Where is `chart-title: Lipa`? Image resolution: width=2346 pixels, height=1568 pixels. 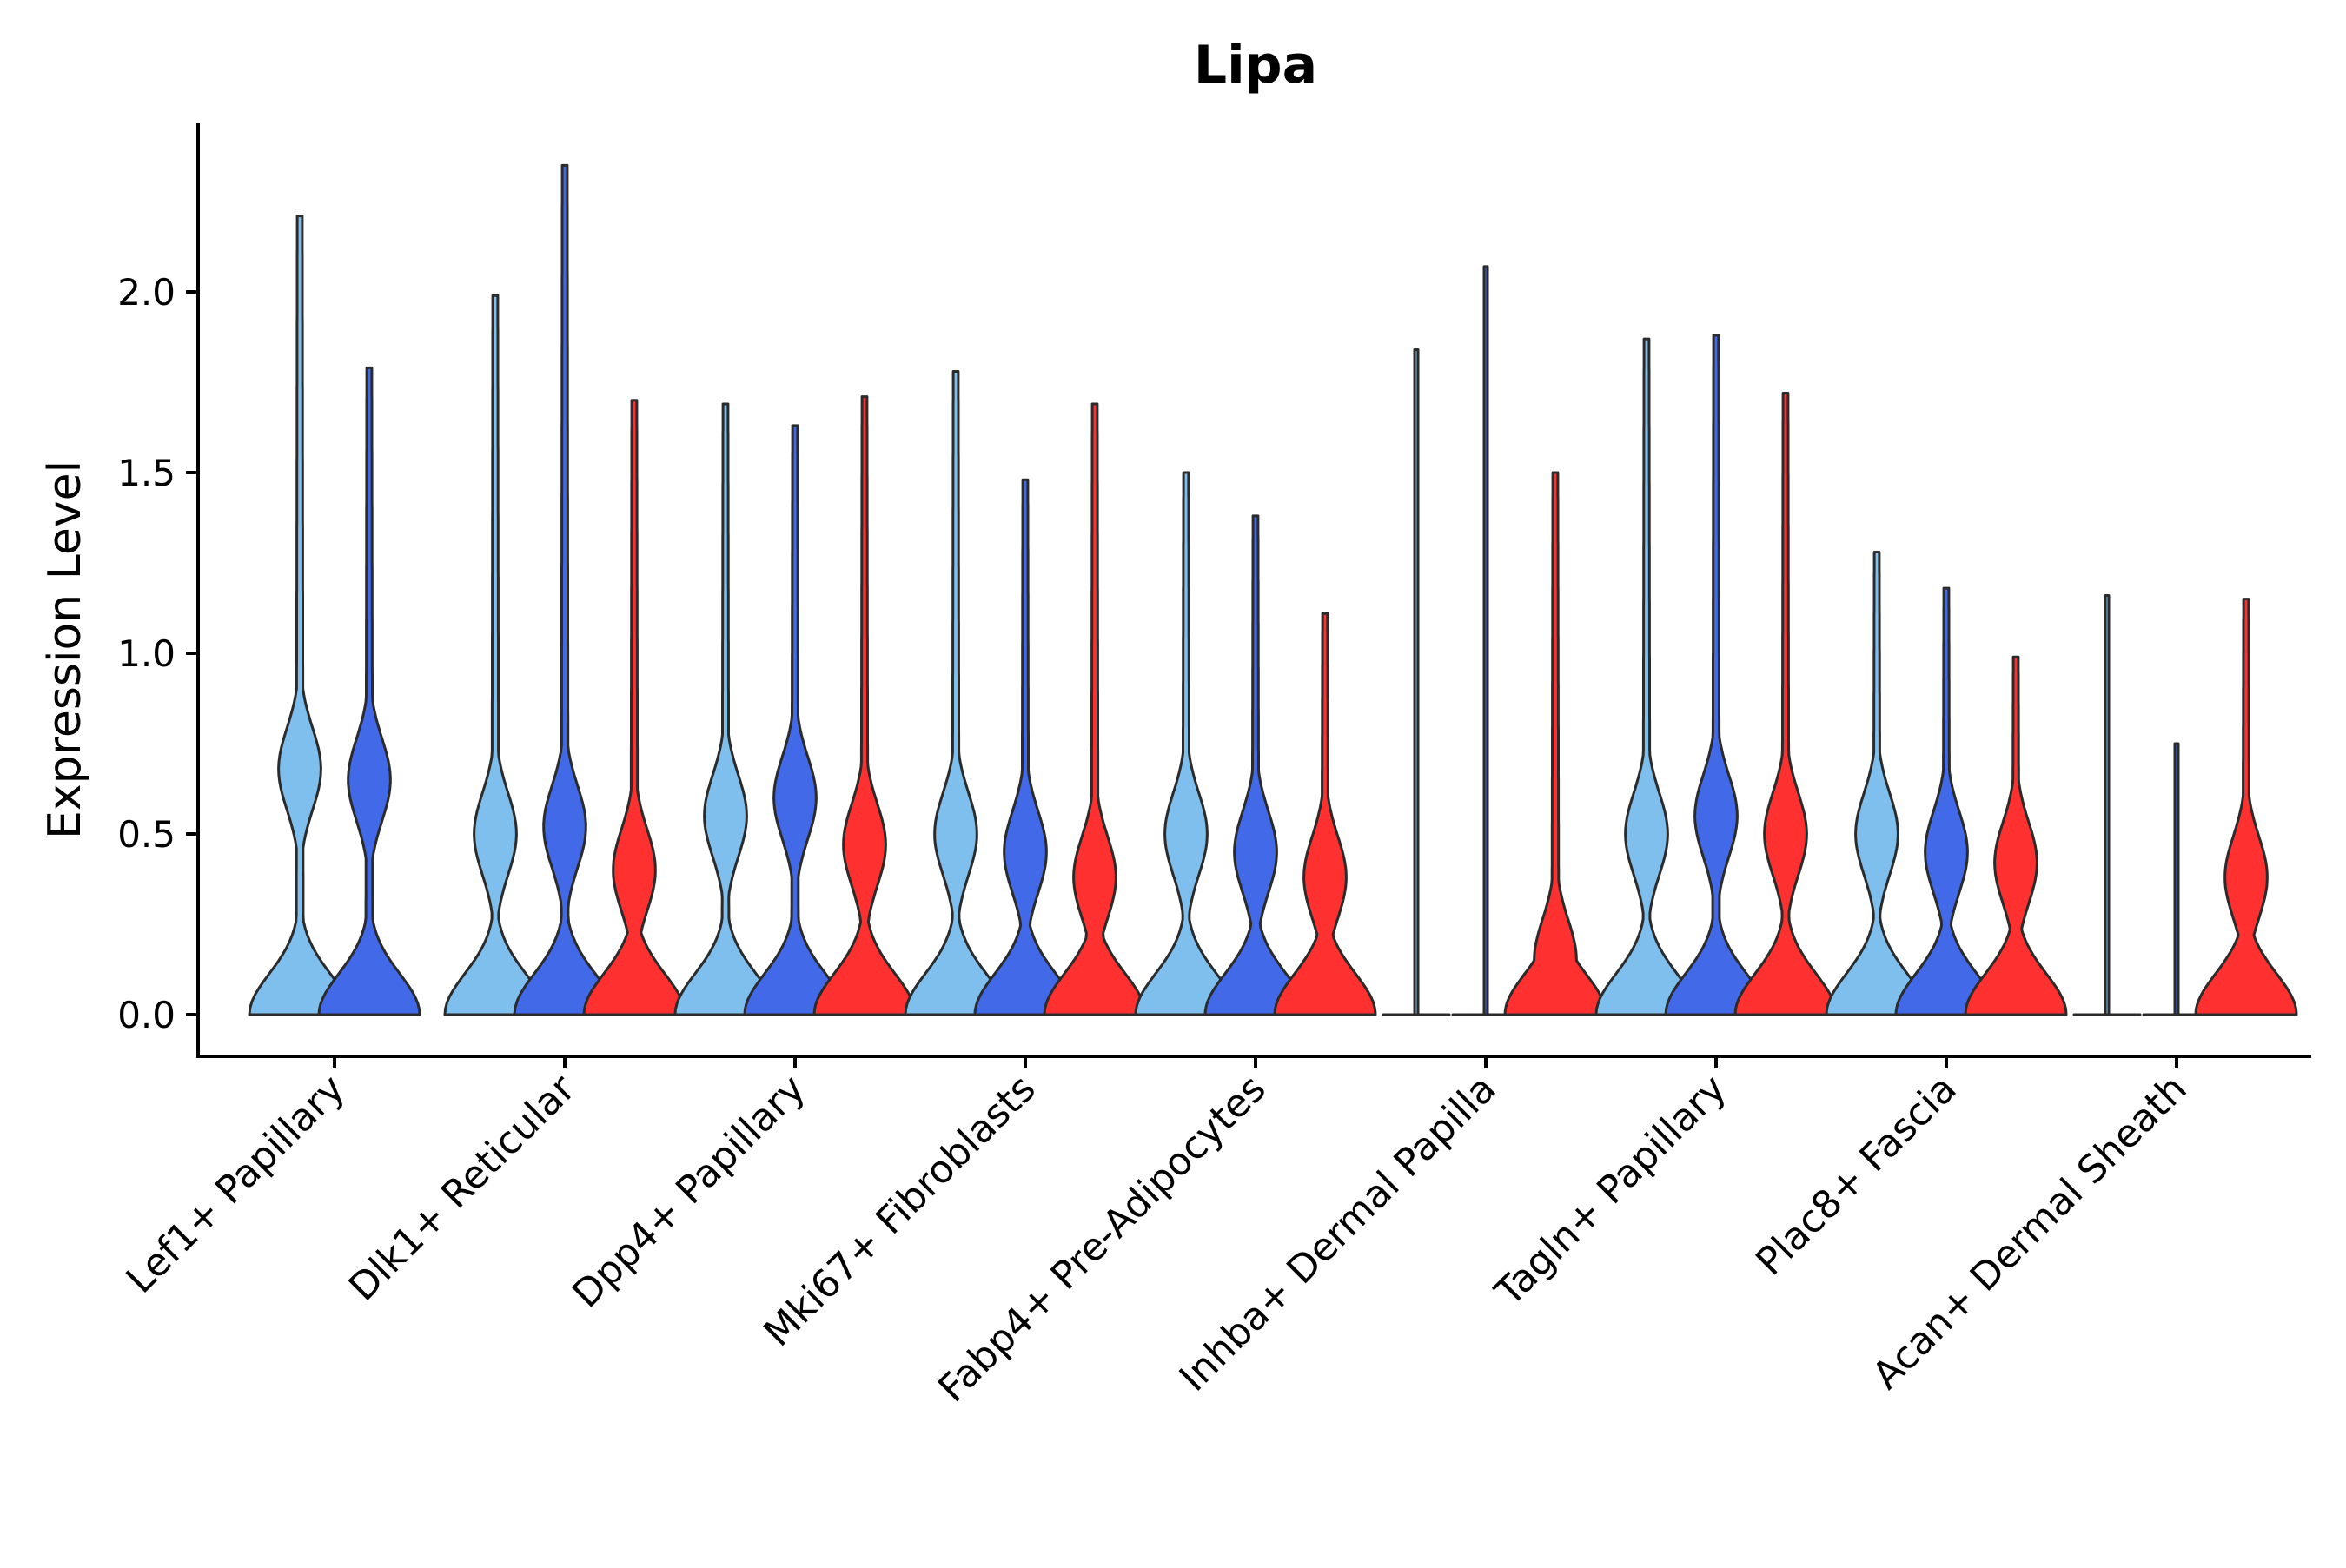 chart-title: Lipa is located at coordinates (1255, 65).